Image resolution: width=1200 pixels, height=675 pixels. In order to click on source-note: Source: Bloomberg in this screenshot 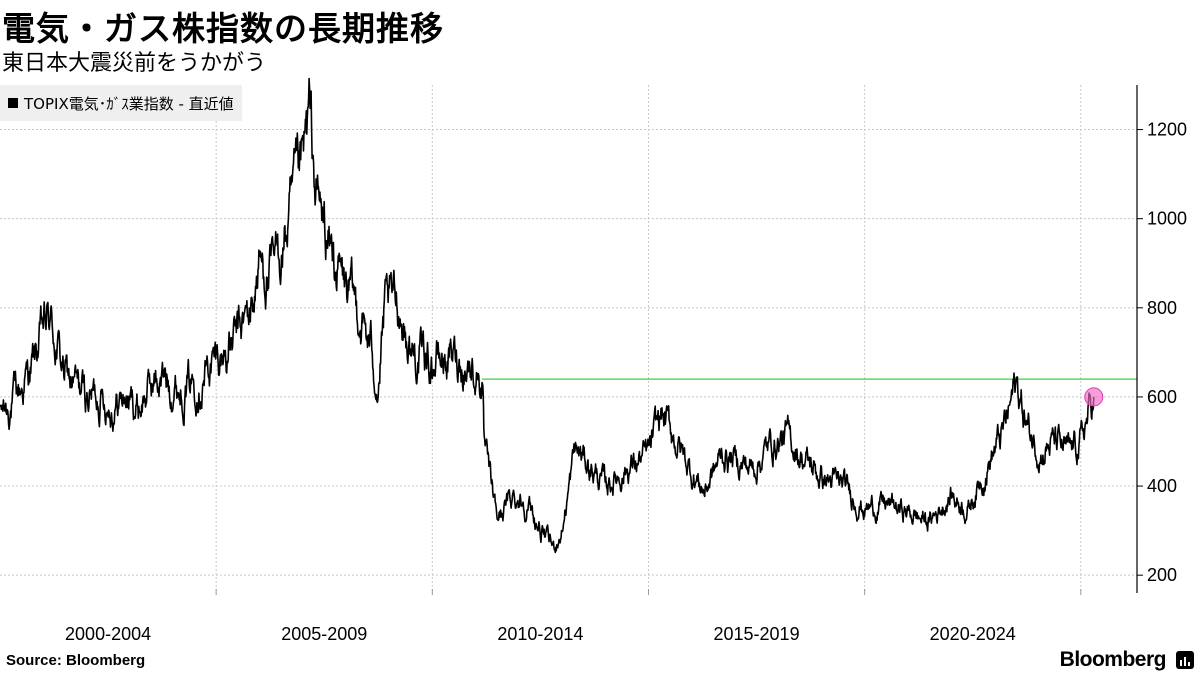, I will do `click(76, 660)`.